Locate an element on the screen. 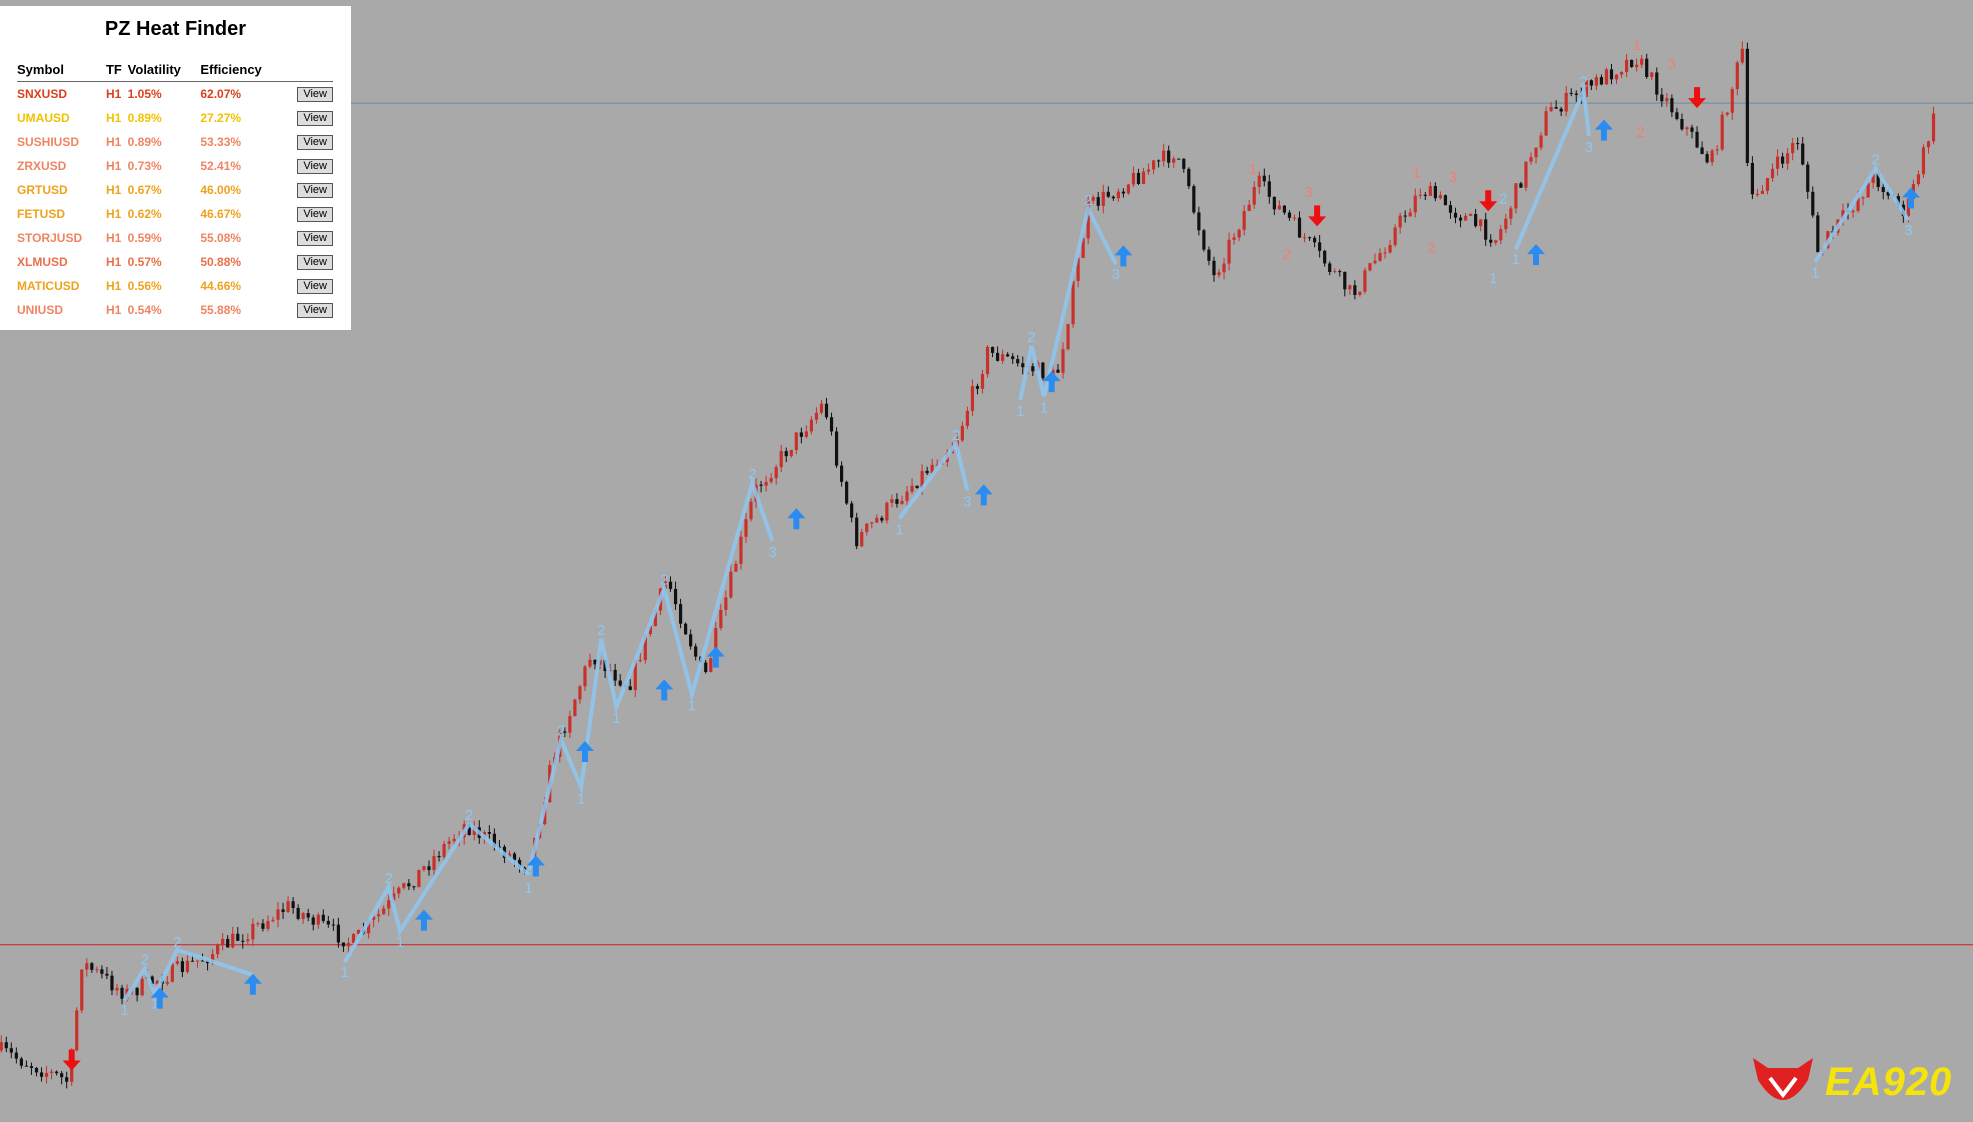  cell-efficiency: 44.66% is located at coordinates (221, 286).